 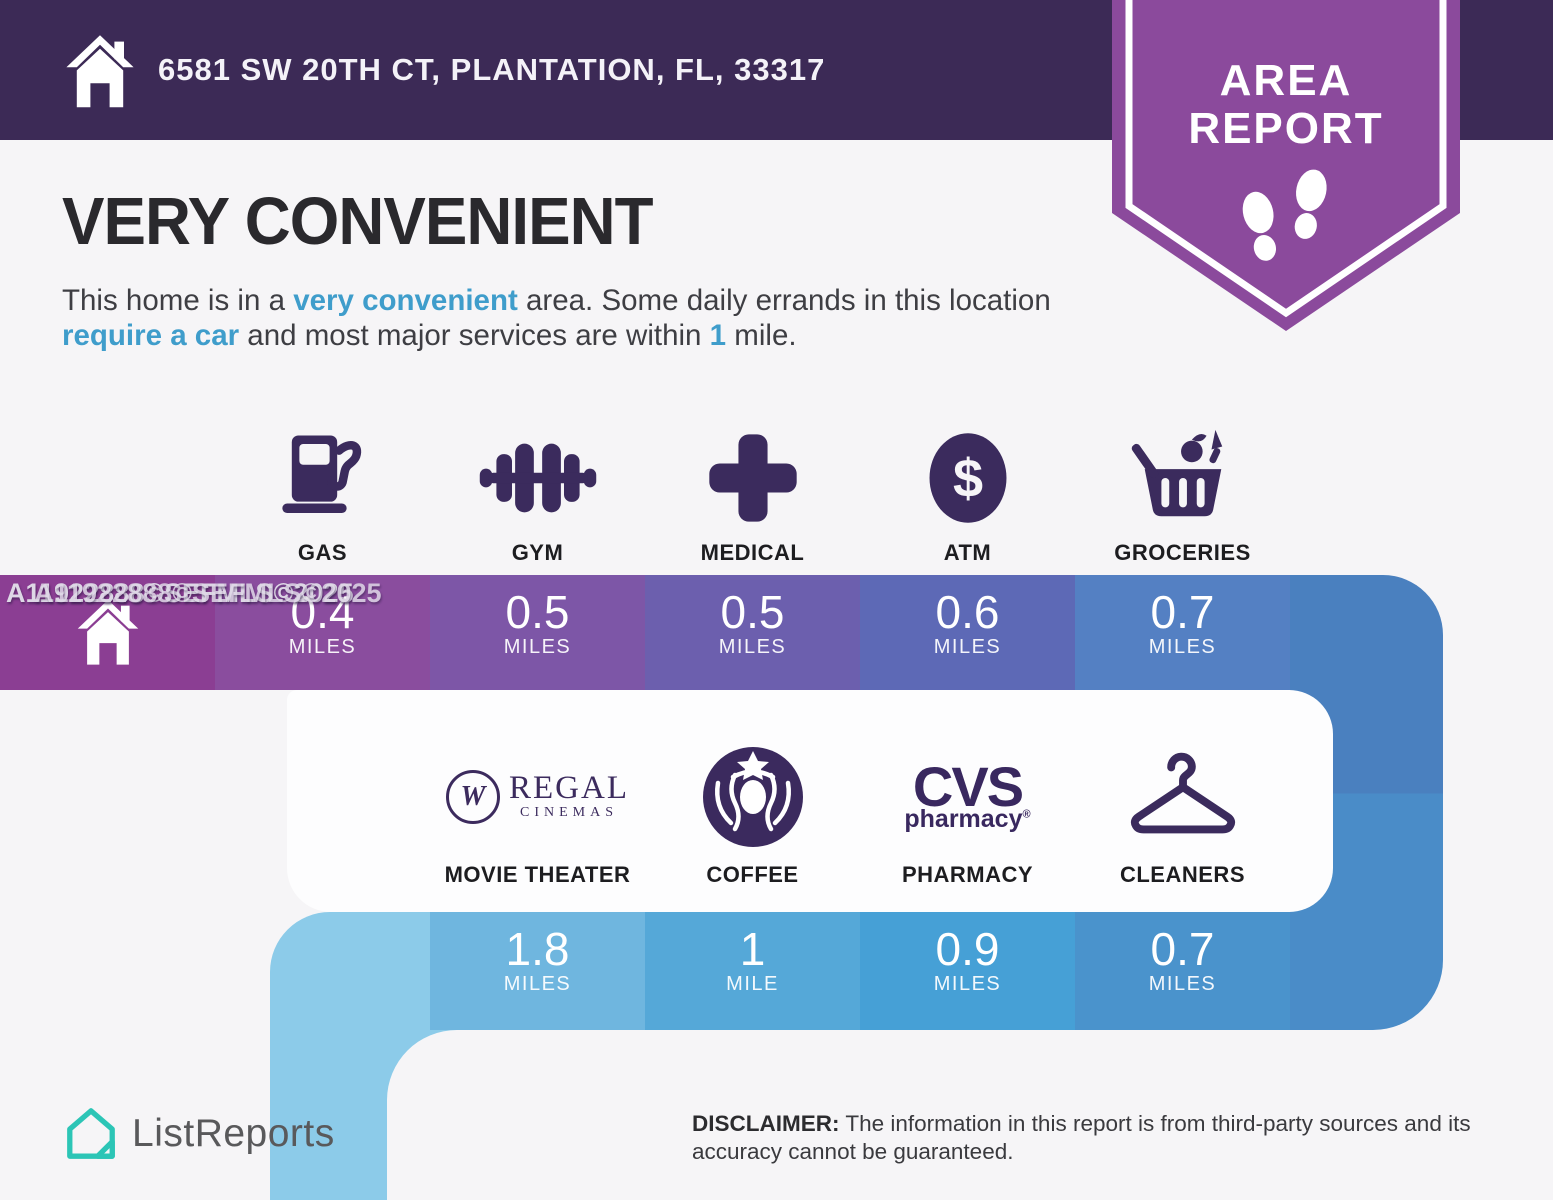 I want to click on distance-segment: 0.6 MILES, so click(x=967, y=632).